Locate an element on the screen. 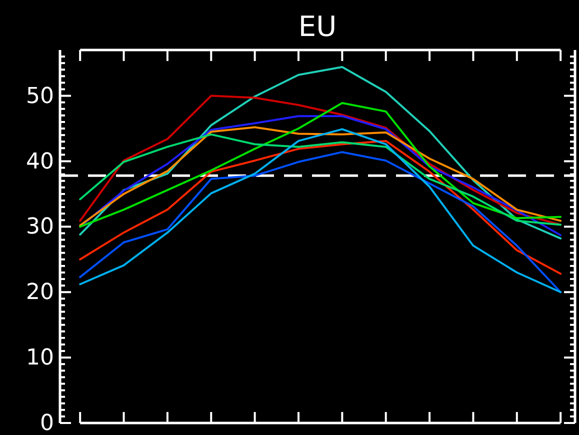 This screenshot has height=435, width=579. y-tick-label: 0 is located at coordinates (47, 423).